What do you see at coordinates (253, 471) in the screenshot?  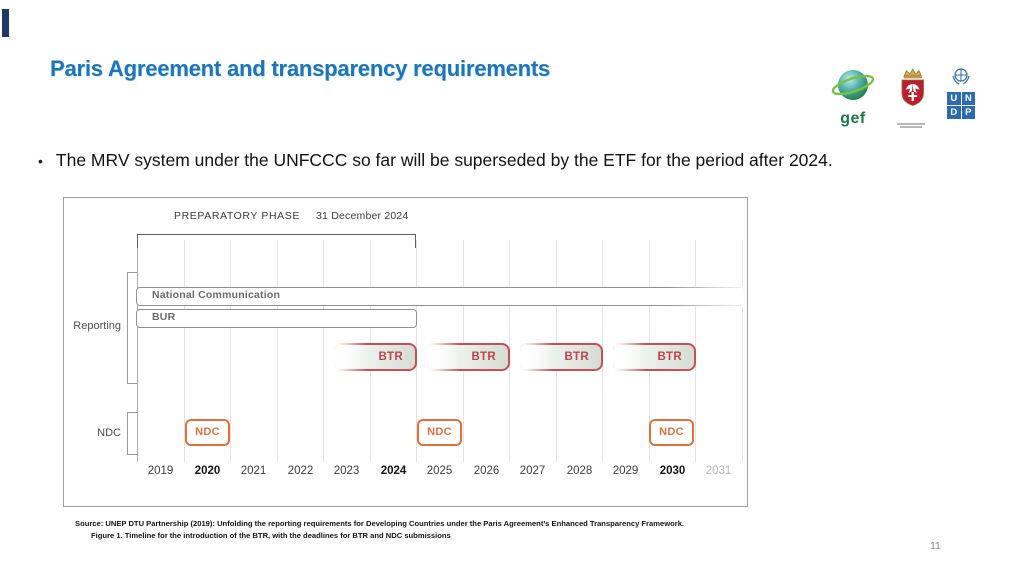 I see `year-tick-2021: 2021` at bounding box center [253, 471].